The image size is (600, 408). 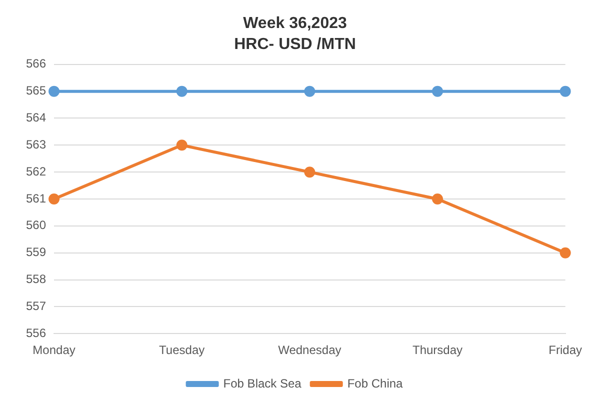 I want to click on legend-label: Fob China, so click(x=375, y=383).